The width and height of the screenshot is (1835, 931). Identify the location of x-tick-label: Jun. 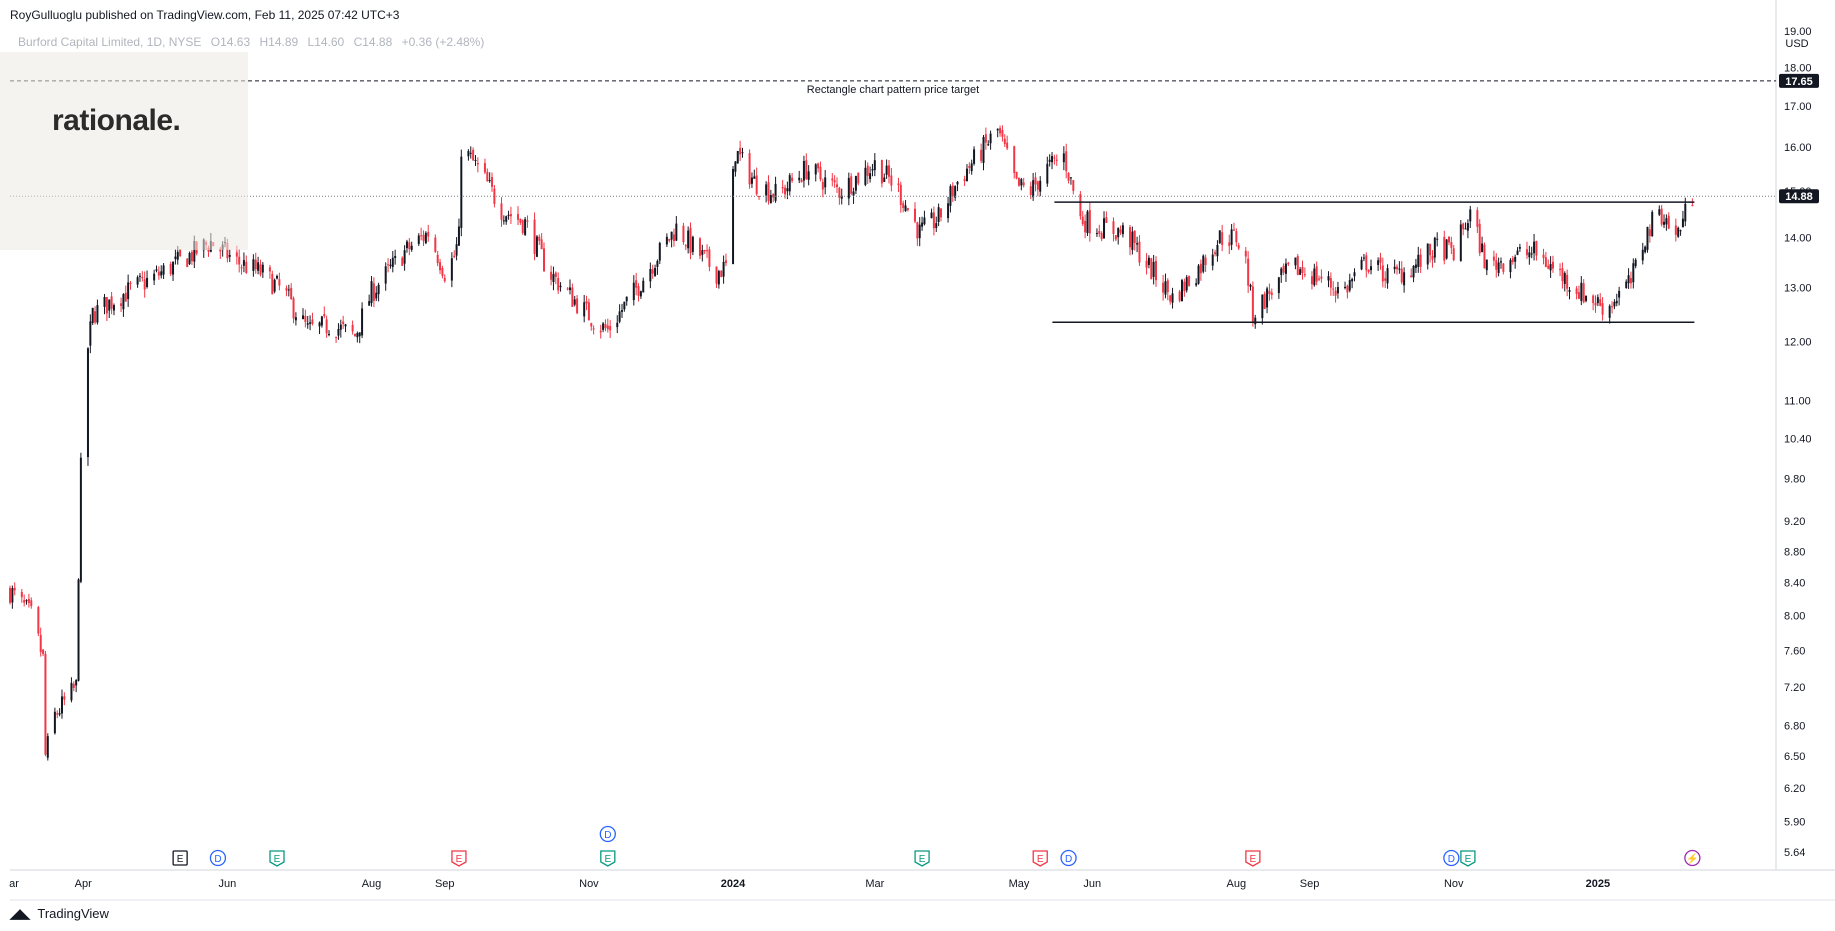
(1092, 884).